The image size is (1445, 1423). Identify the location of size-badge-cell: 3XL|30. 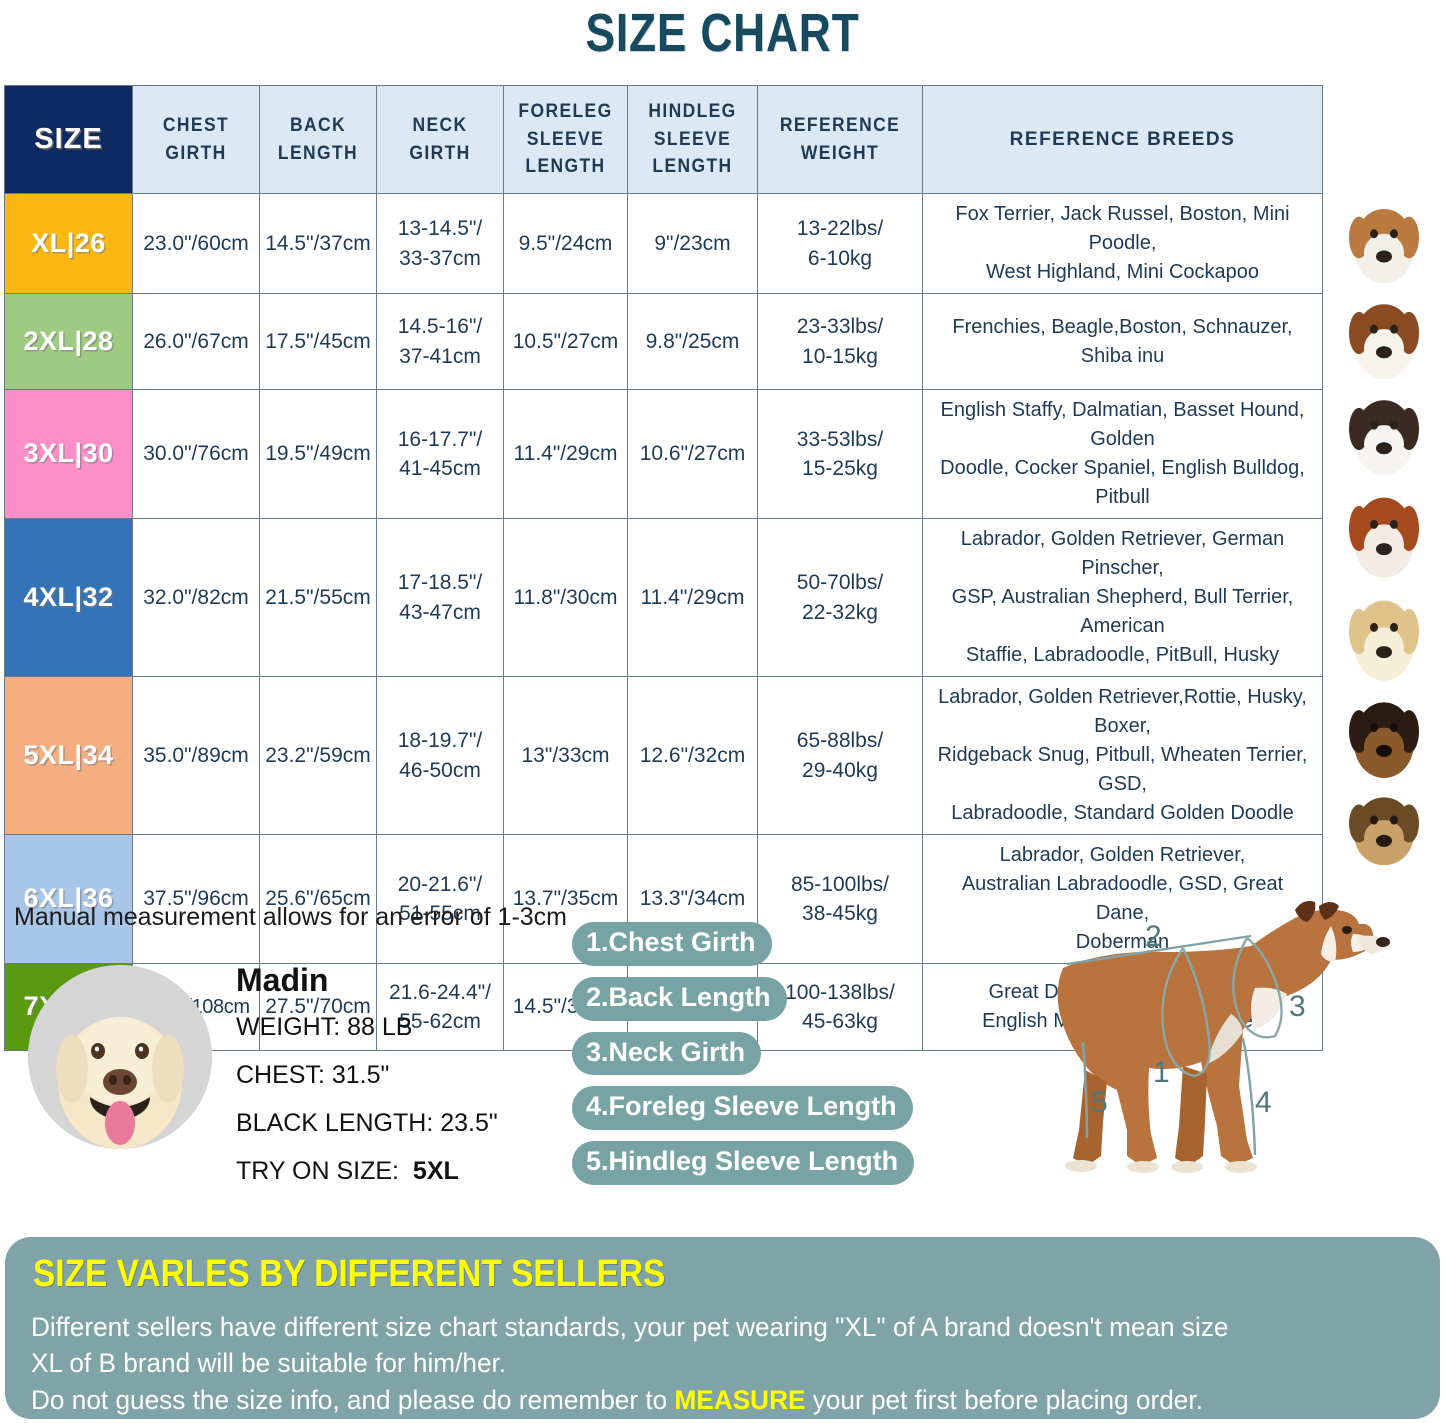
(68, 454).